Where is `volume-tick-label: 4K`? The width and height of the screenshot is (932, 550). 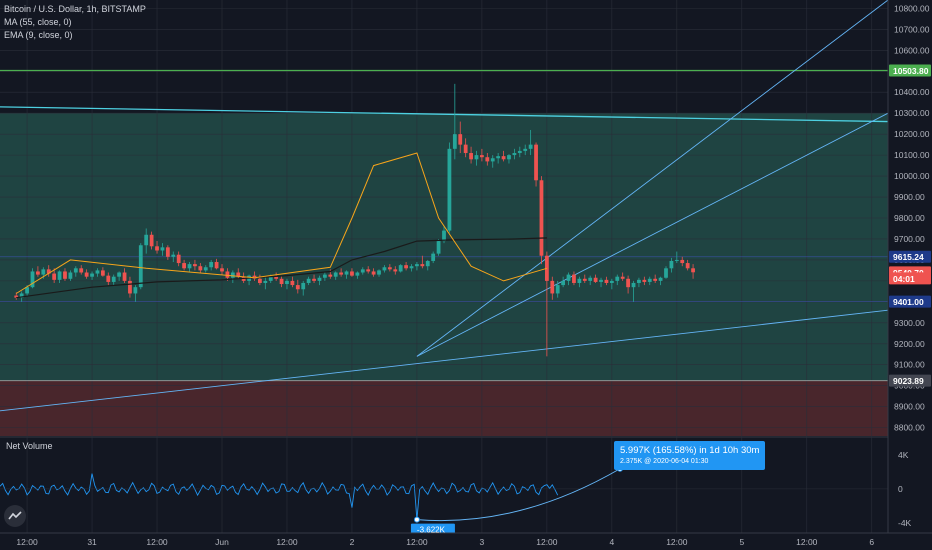
volume-tick-label: 4K is located at coordinates (903, 455).